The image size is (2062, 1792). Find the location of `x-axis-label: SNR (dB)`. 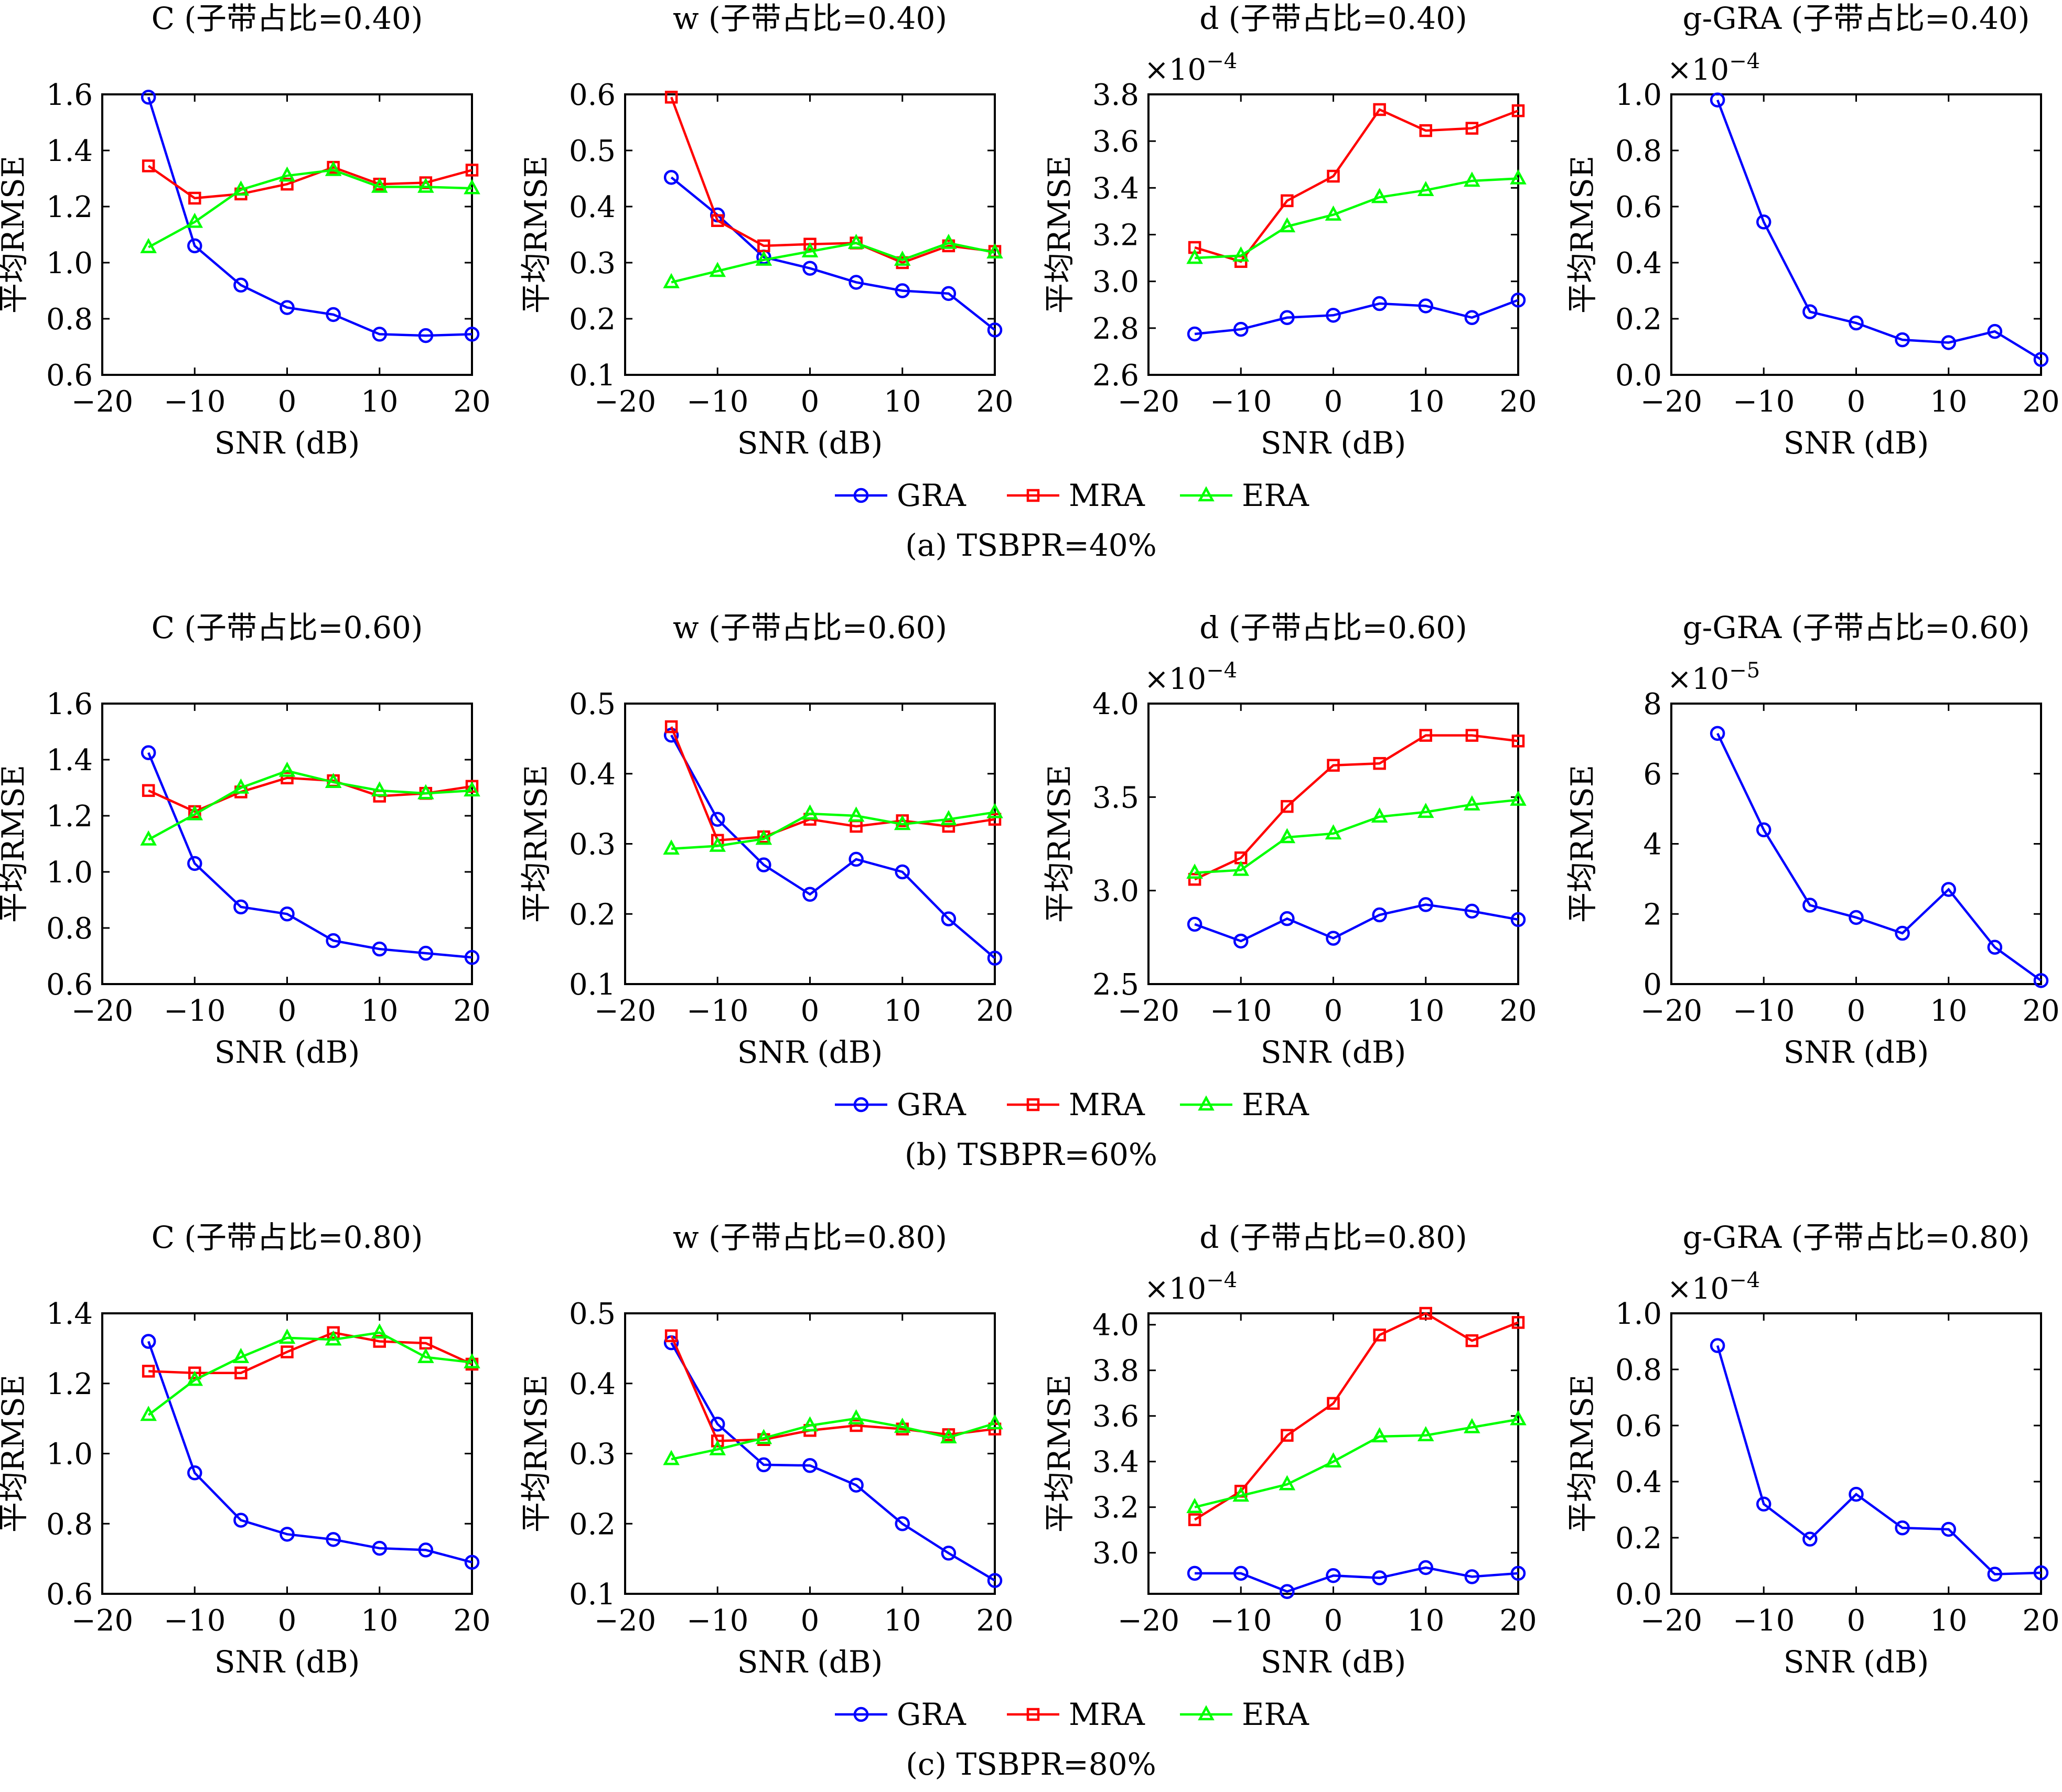

x-axis-label: SNR (dB) is located at coordinates (1857, 1052).